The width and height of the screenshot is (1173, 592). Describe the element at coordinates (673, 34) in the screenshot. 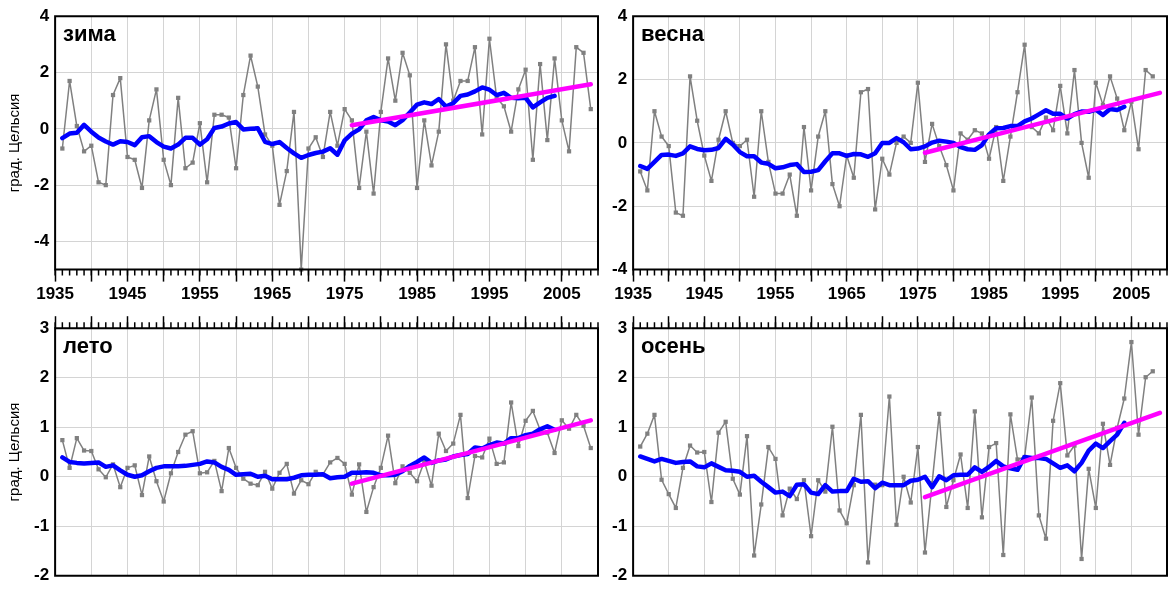

I see `chart-title: весна` at that location.